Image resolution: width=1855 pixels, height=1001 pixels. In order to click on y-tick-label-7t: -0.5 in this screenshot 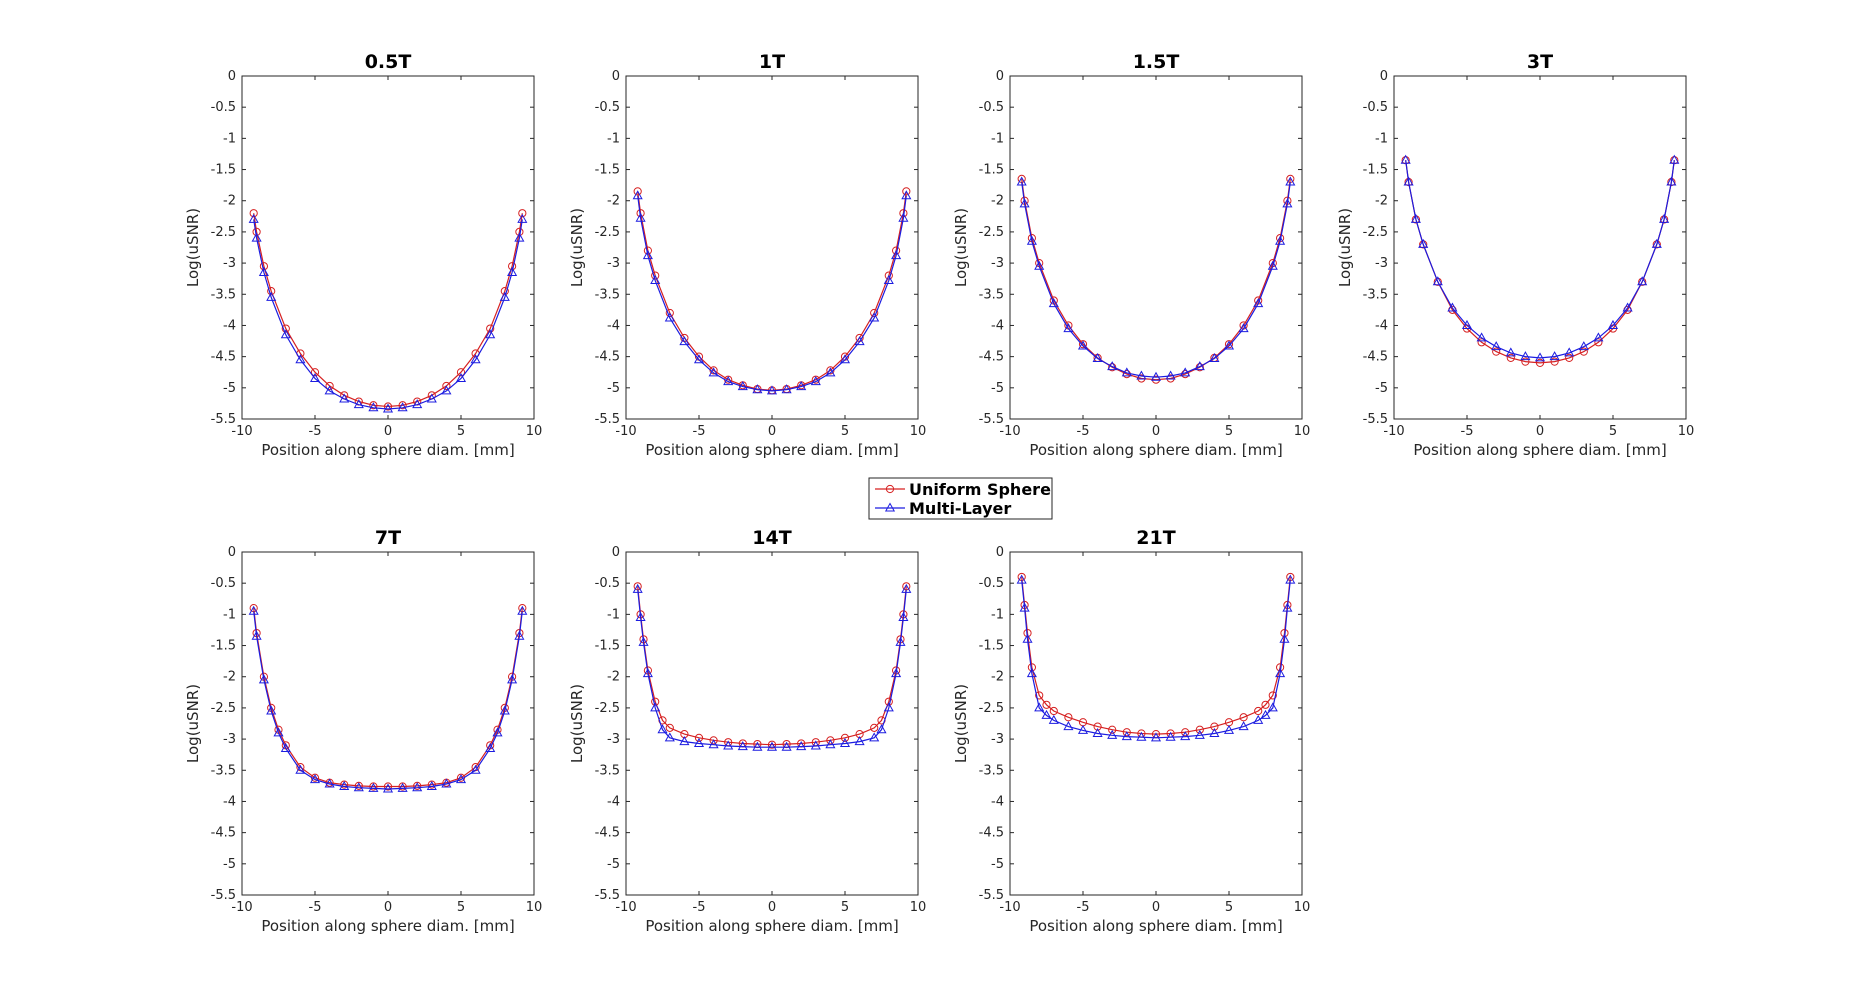, I will do `click(223, 583)`.